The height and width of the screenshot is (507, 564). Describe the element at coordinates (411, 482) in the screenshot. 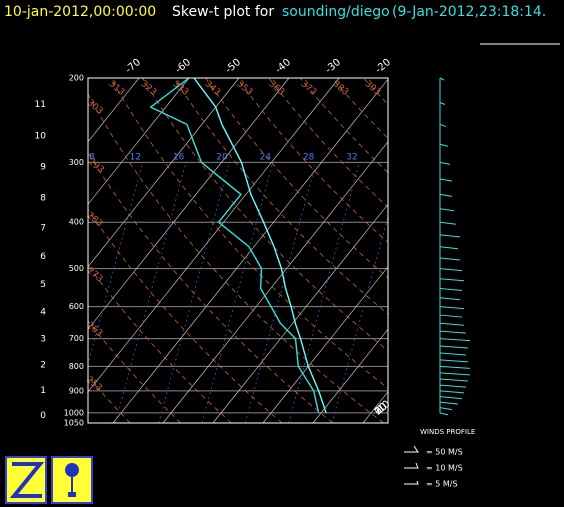

I see `legend-halfbarb-icon` at that location.